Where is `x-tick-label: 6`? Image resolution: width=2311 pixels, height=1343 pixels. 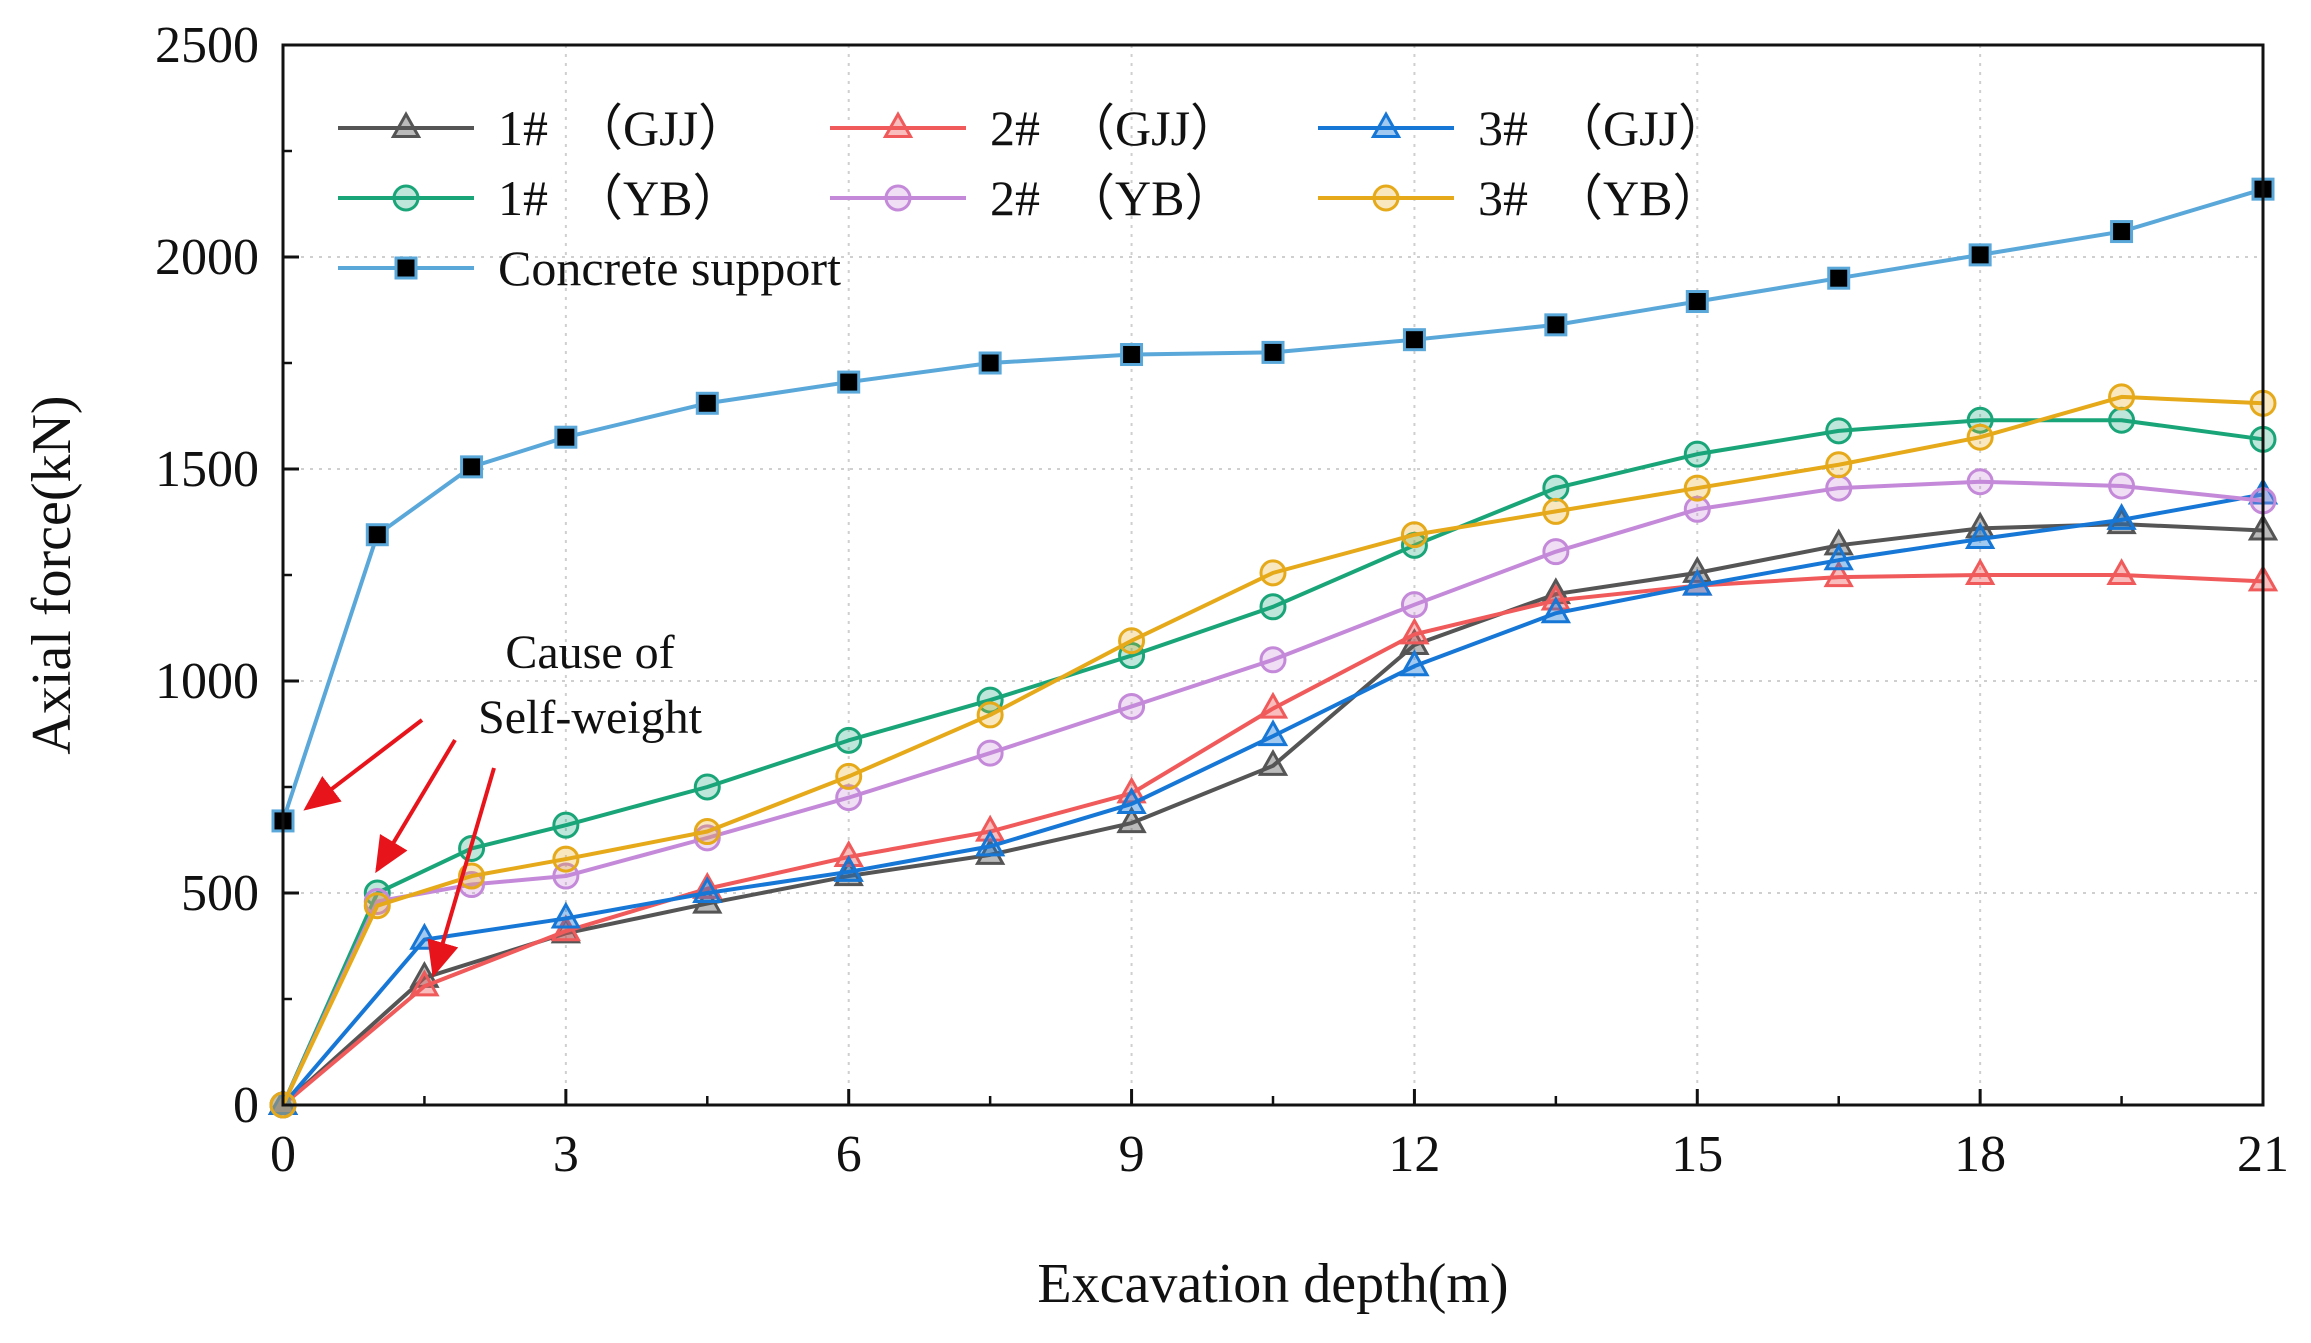
x-tick-label: 6 is located at coordinates (849, 1154).